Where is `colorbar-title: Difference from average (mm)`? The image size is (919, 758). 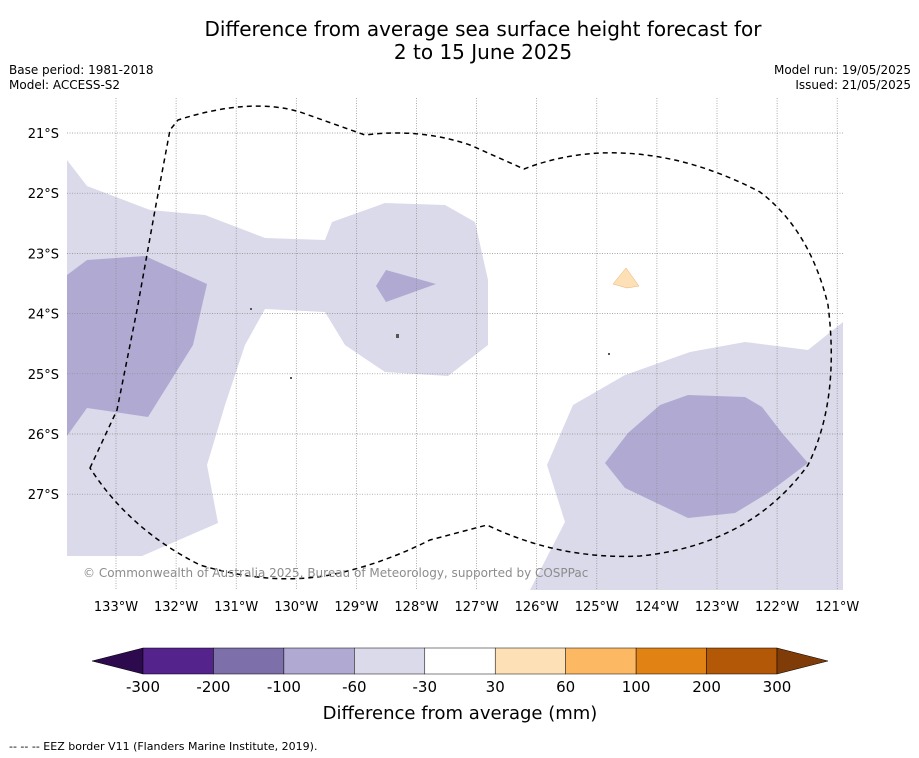
colorbar-title: Difference from average (mm) is located at coordinates (460, 713).